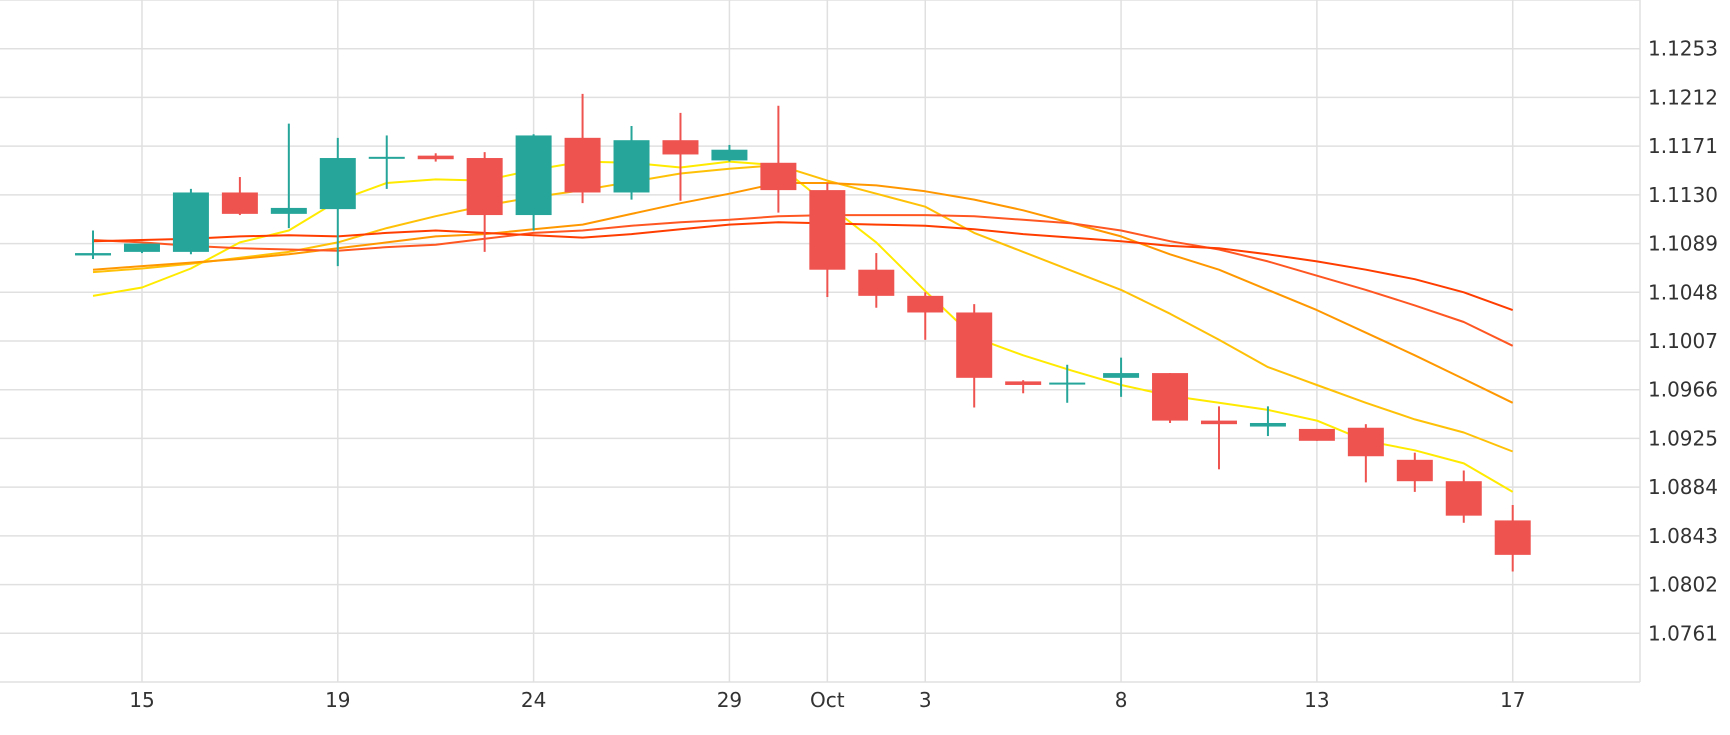 Image resolution: width=1730 pixels, height=735 pixels. Describe the element at coordinates (1683, 146) in the screenshot. I see `y-tick-label: 1.1171` at that location.